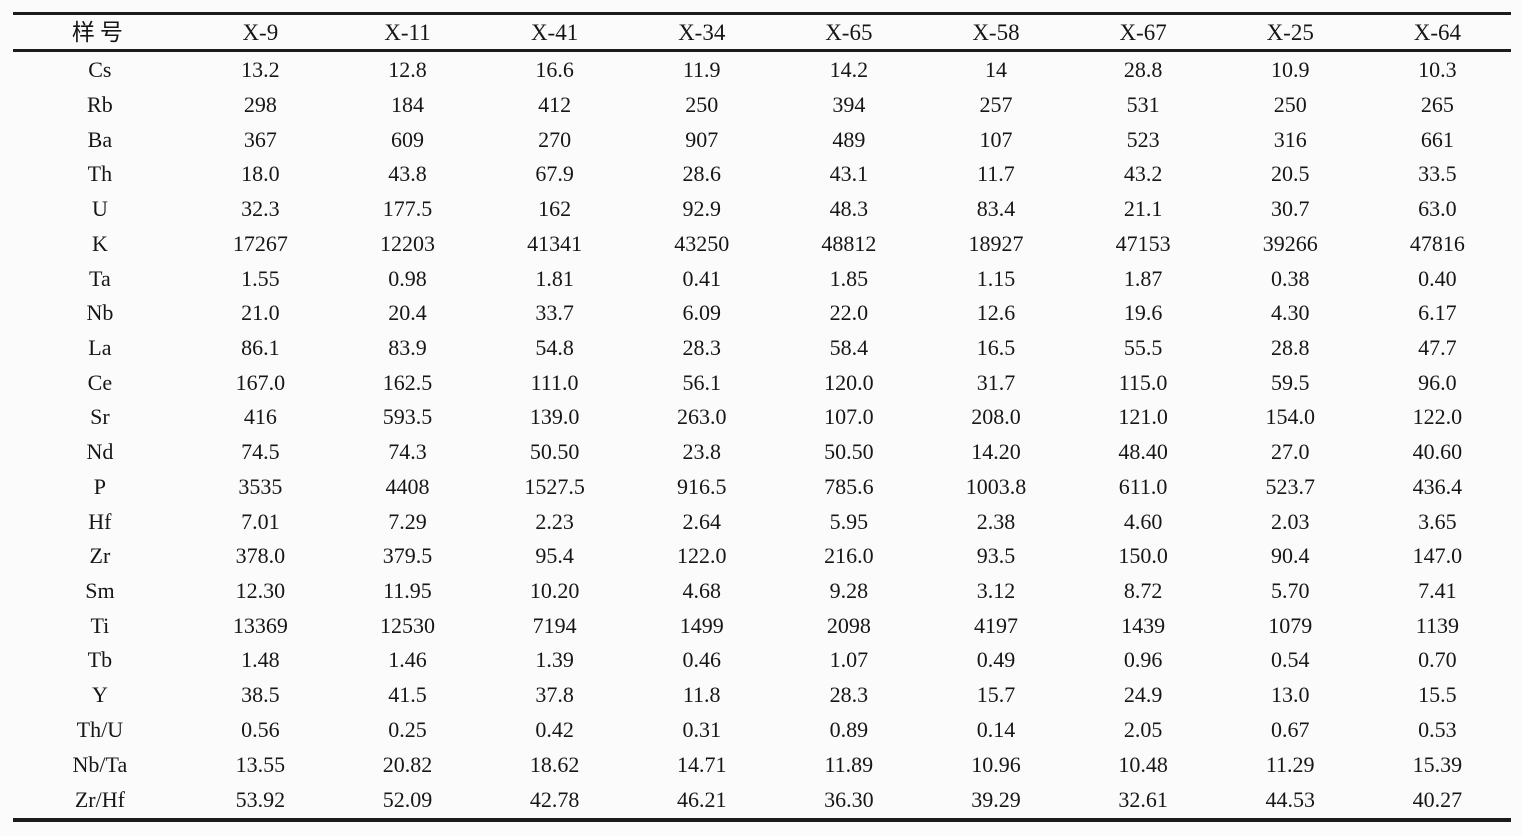  I want to click on value-cell: 2.38, so click(996, 521).